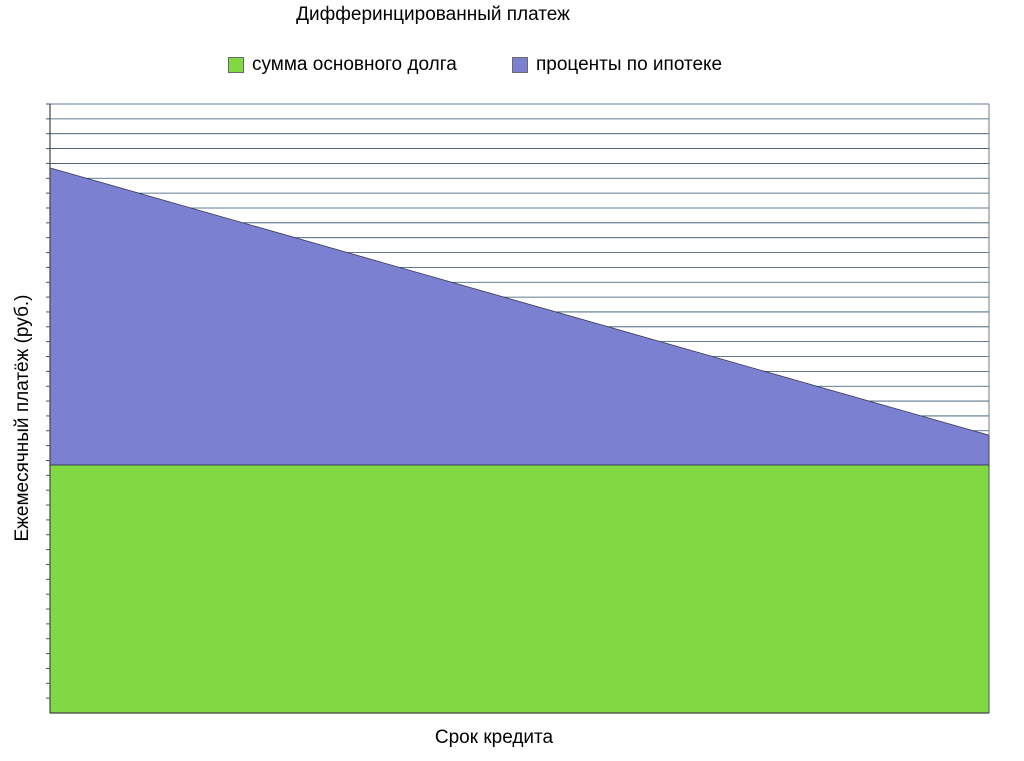 This screenshot has height=761, width=1024. I want to click on x-axis-label: Срок кредита, so click(494, 737).